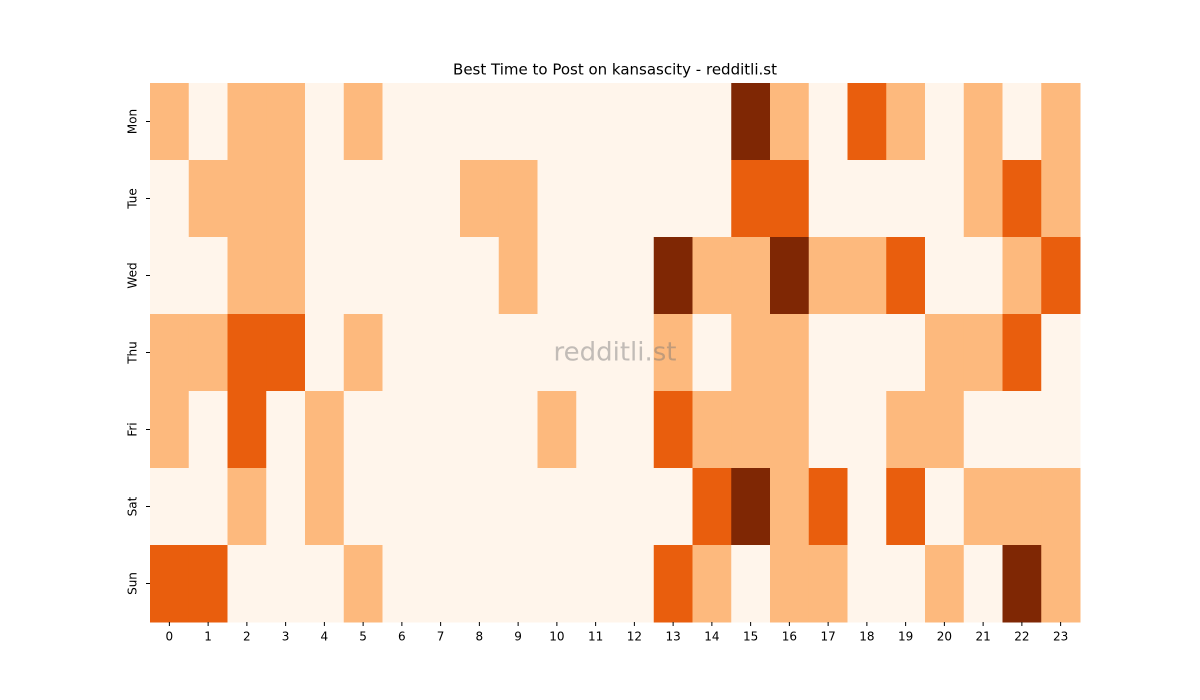 The image size is (1200, 700). What do you see at coordinates (595, 637) in the screenshot?
I see `x-tick-label: 11` at bounding box center [595, 637].